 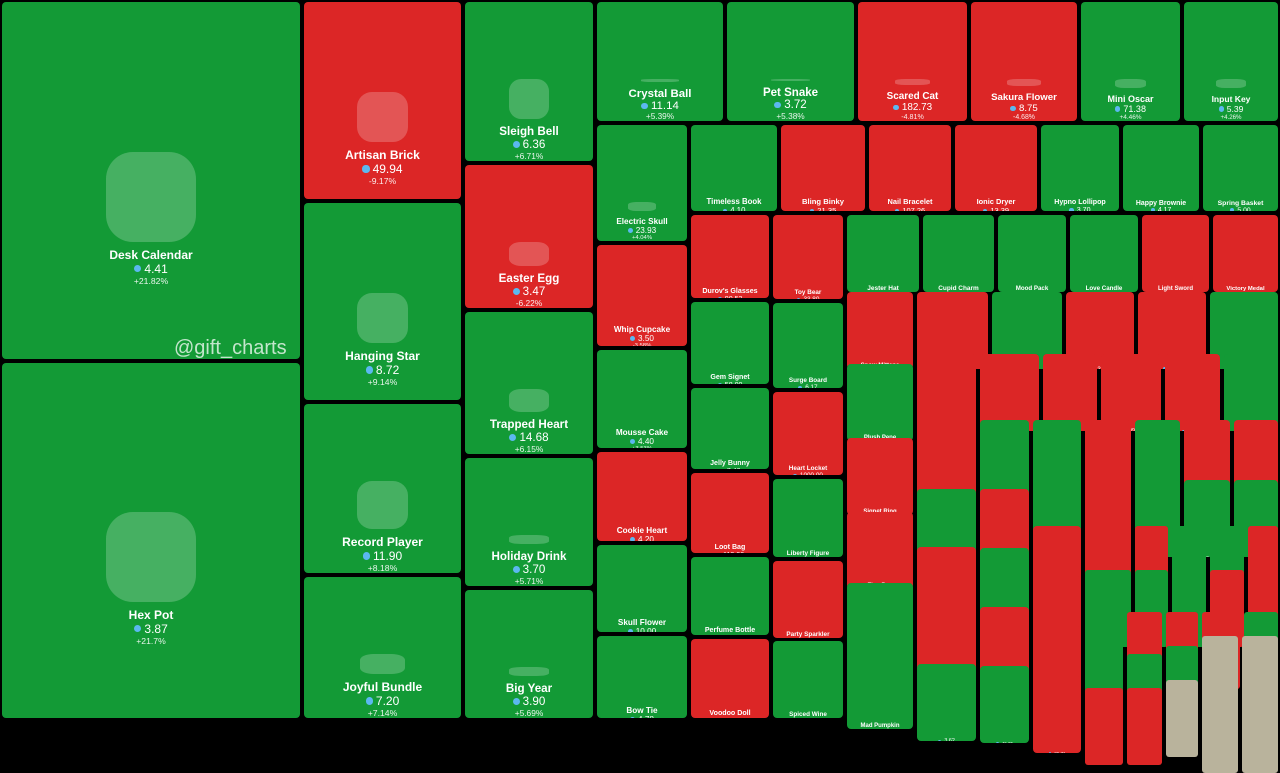 I want to click on gift-name: Happy Brownie, so click(x=1161, y=203).